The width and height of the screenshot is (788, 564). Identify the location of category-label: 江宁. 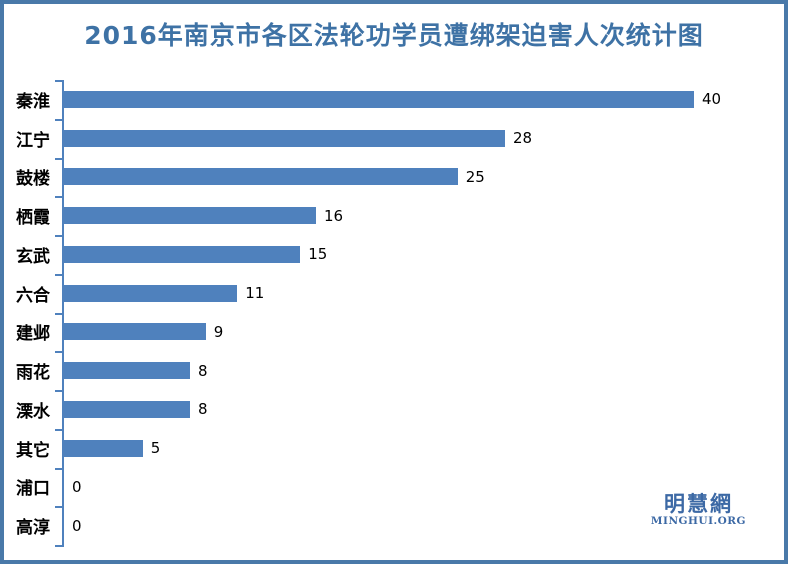
(33, 140).